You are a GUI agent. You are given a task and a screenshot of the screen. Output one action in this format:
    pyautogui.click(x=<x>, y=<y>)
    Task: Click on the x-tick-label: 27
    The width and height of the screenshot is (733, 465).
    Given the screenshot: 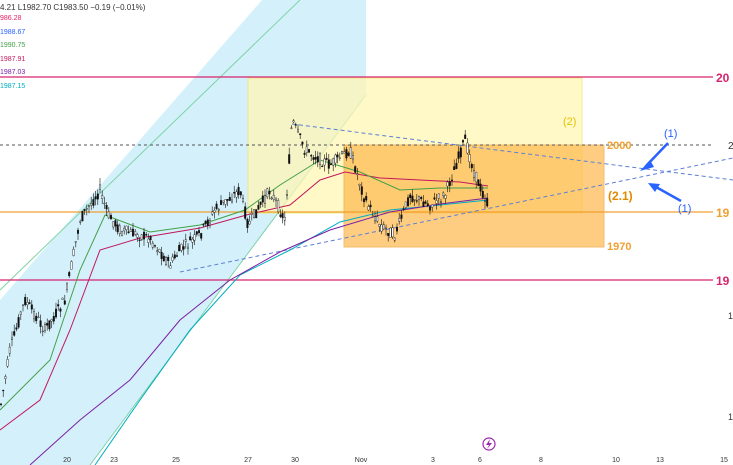 What is the action you would take?
    pyautogui.click(x=248, y=460)
    